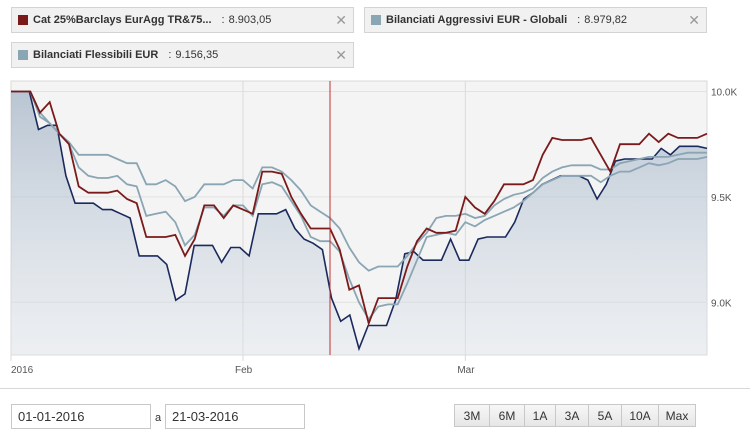 The width and height of the screenshot is (756, 440). I want to click on y-tick-label: 9.5K, so click(721, 198).